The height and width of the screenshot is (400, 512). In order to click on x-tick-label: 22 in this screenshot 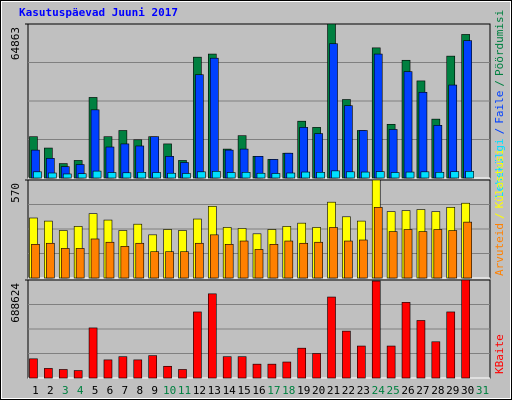, I will do `click(348, 390)`.